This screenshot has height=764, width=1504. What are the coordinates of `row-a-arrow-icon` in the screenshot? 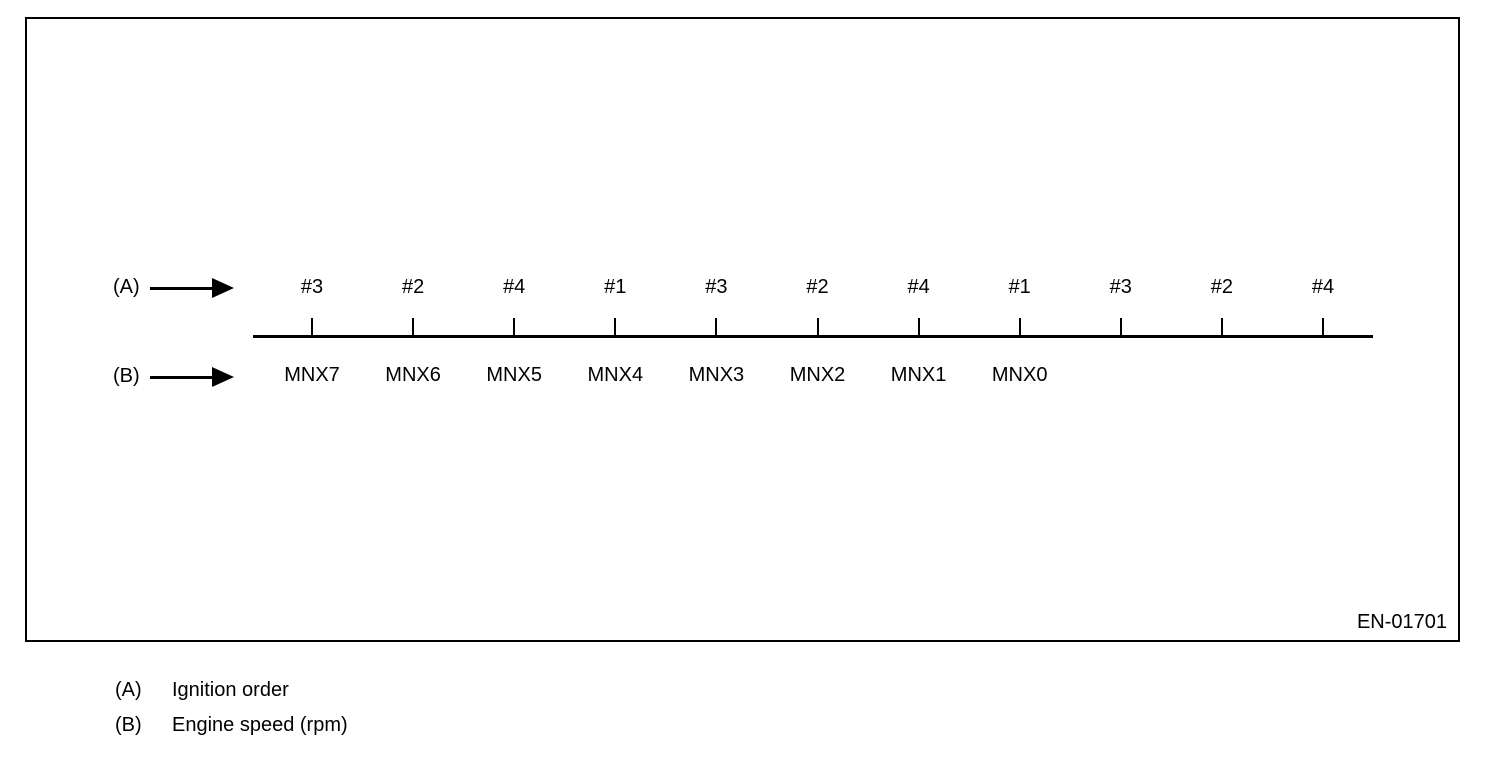 It's located at (223, 288).